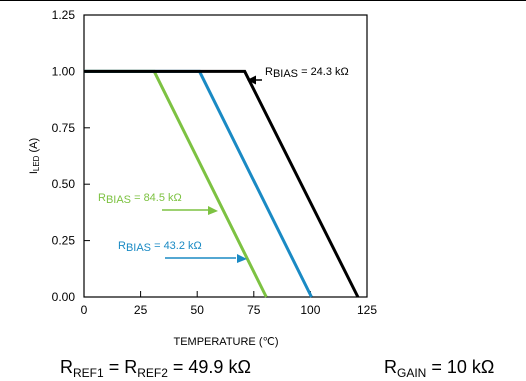 This screenshot has height=381, width=526. I want to click on annot-24-3-main: R, so click(269, 72).